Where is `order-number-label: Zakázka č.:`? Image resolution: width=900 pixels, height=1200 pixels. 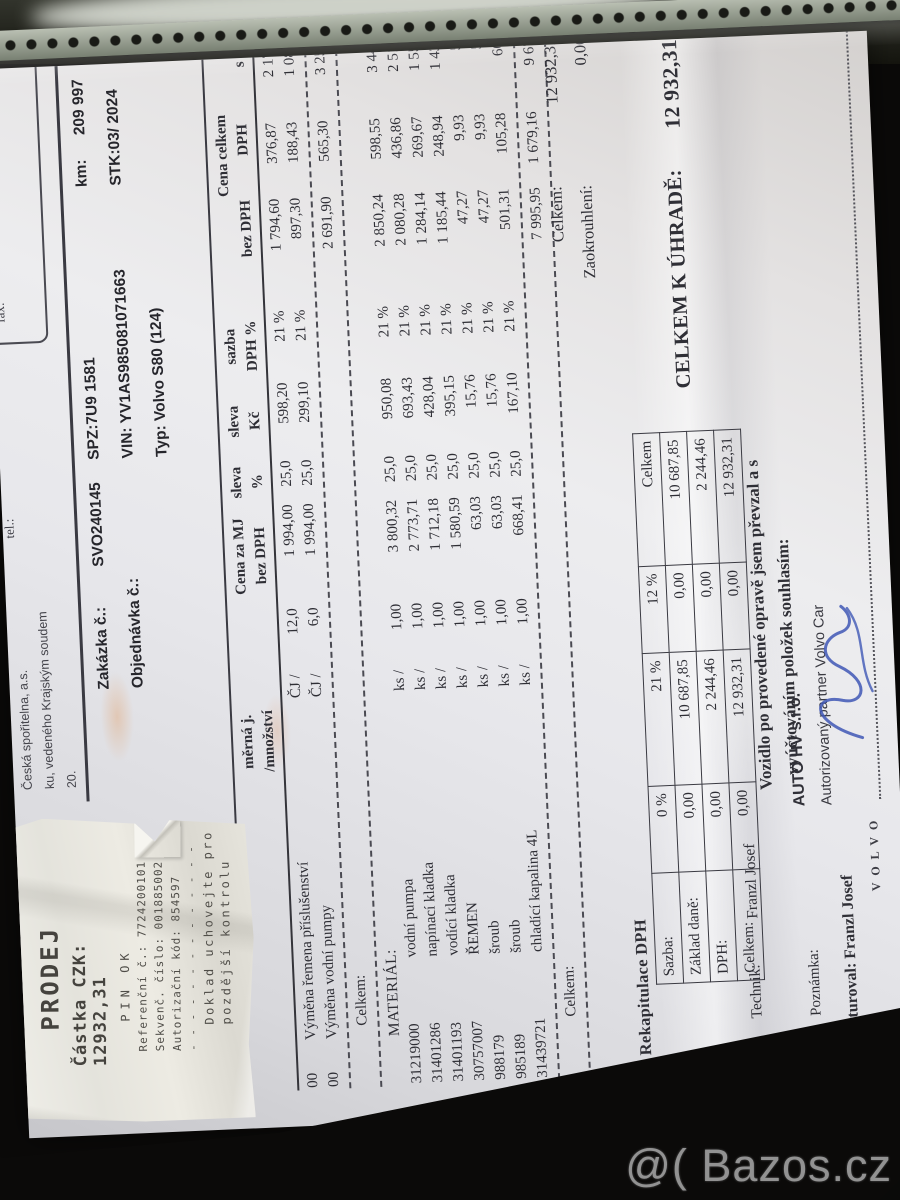
order-number-label: Zakázka č.: is located at coordinates (102, 648).